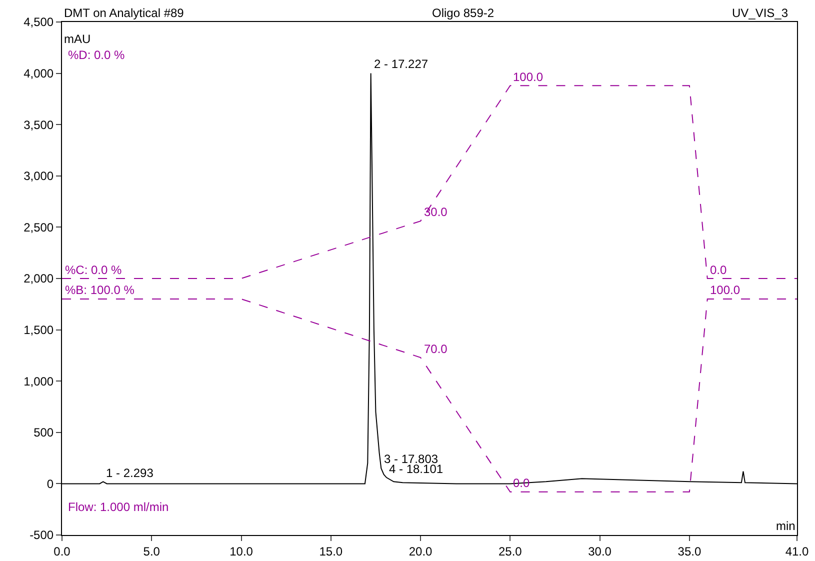 This screenshot has width=815, height=561. What do you see at coordinates (436, 212) in the screenshot?
I see `annotation: 30.0` at bounding box center [436, 212].